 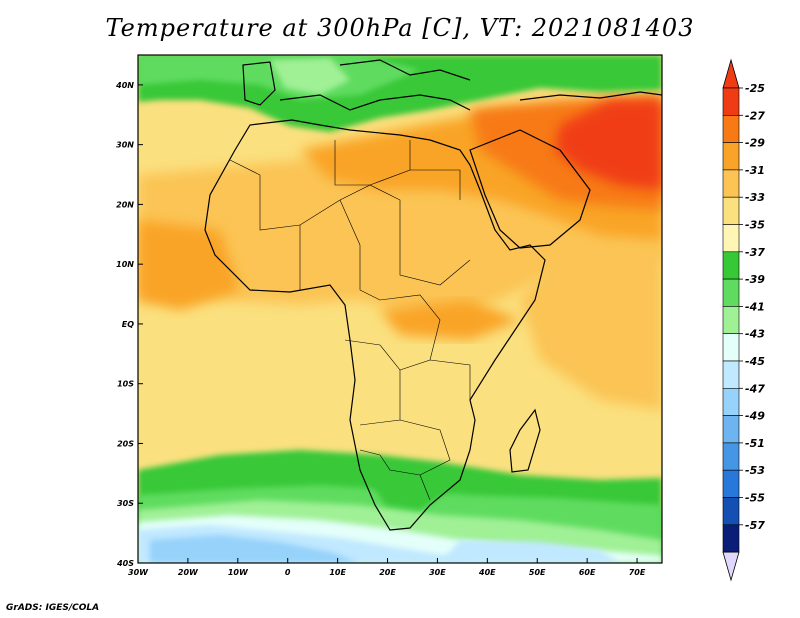 I want to click on colorbar-label: -51, so click(x=755, y=443).